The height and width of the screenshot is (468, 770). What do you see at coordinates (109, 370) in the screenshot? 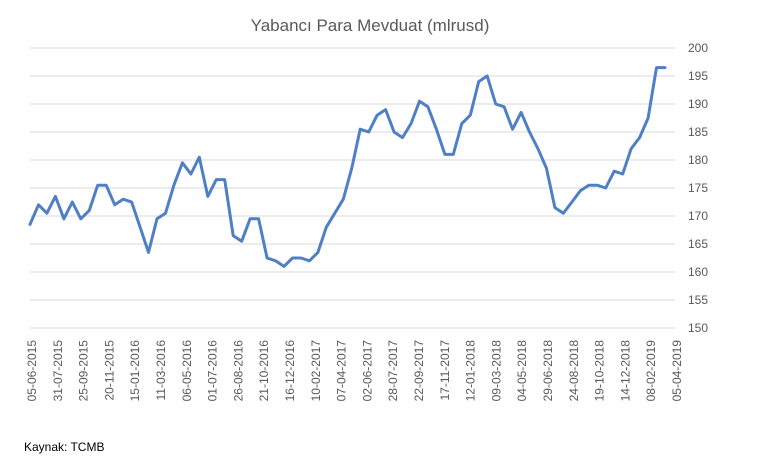
I see `x-tick-label: 20-11-2015` at bounding box center [109, 370].